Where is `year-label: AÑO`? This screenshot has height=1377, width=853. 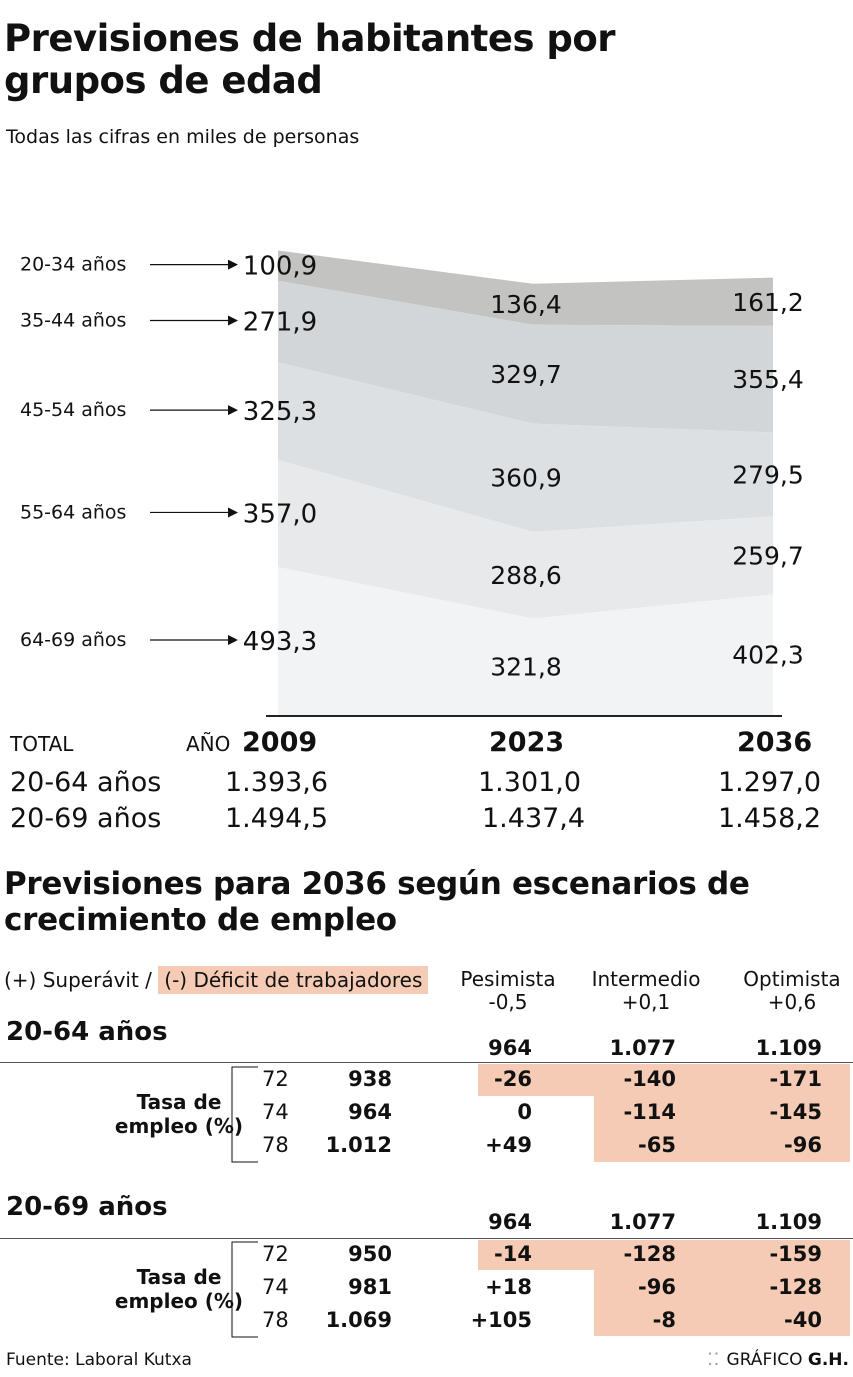
year-label: AÑO is located at coordinates (208, 744).